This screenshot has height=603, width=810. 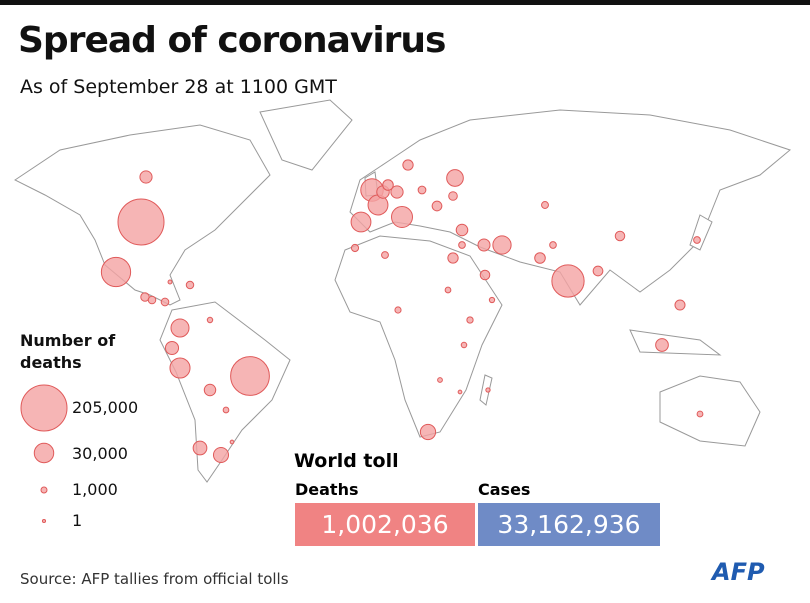 What do you see at coordinates (418, 336) in the screenshot?
I see `africa` at bounding box center [418, 336].